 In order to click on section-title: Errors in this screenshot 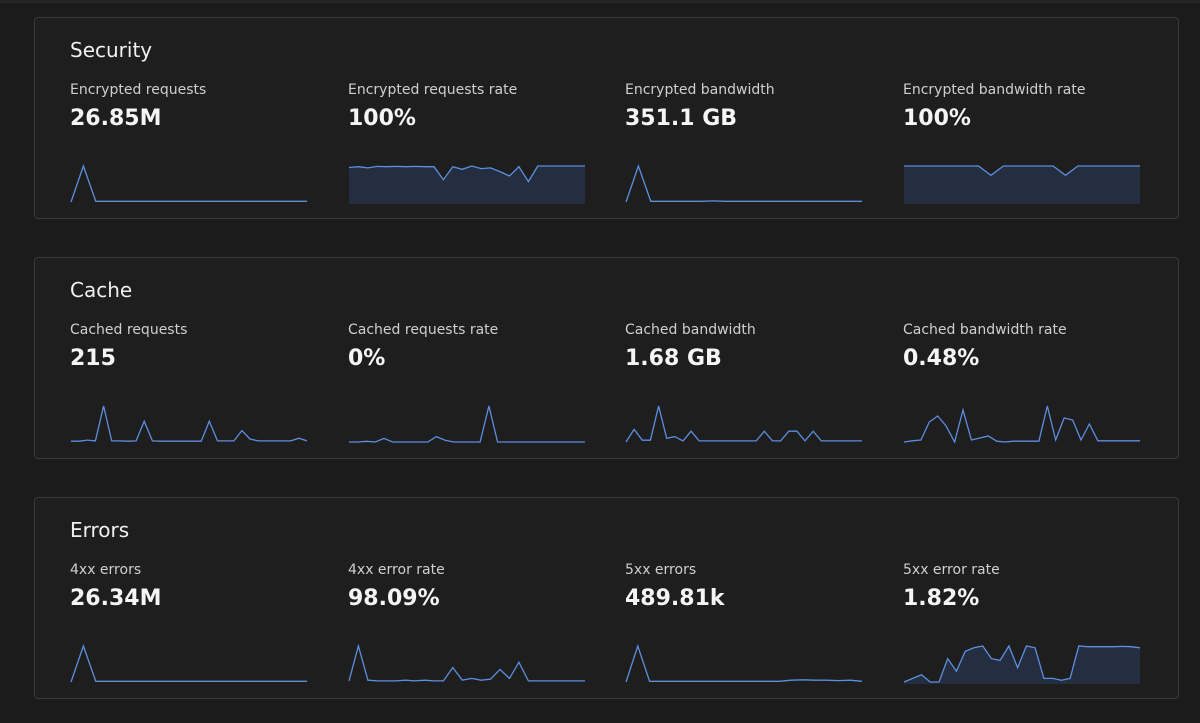, I will do `click(100, 530)`.